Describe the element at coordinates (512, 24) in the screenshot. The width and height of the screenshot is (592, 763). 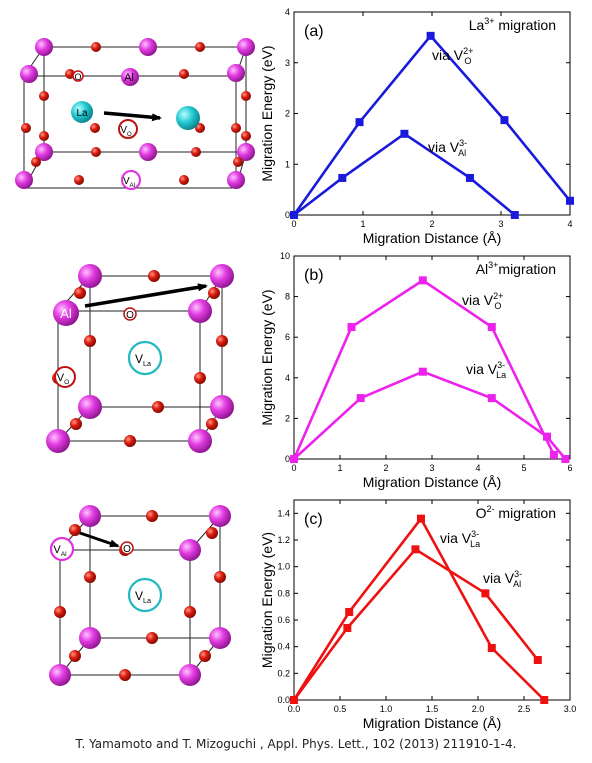
I see `chart-title: La3+ migration` at that location.